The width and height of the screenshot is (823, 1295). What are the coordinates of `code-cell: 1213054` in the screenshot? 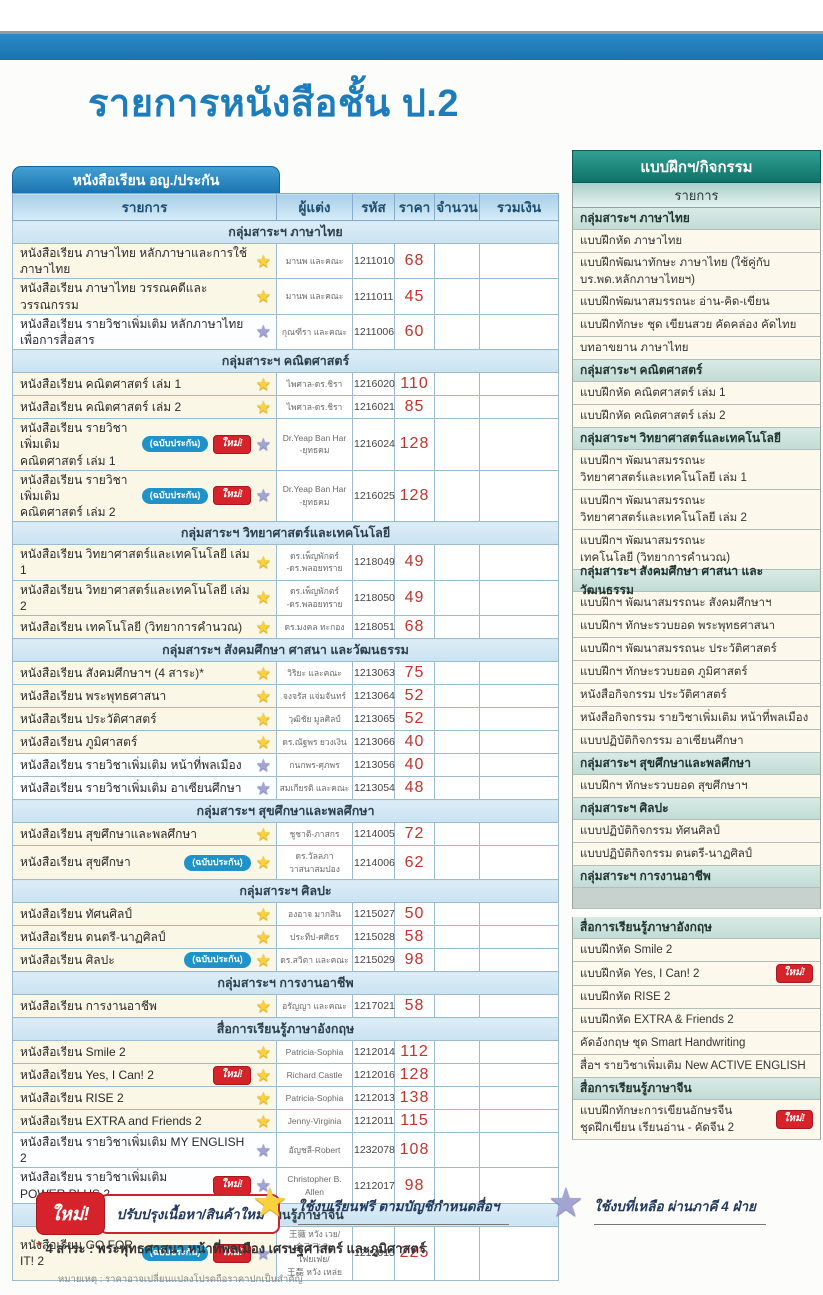 It's located at (373, 788).